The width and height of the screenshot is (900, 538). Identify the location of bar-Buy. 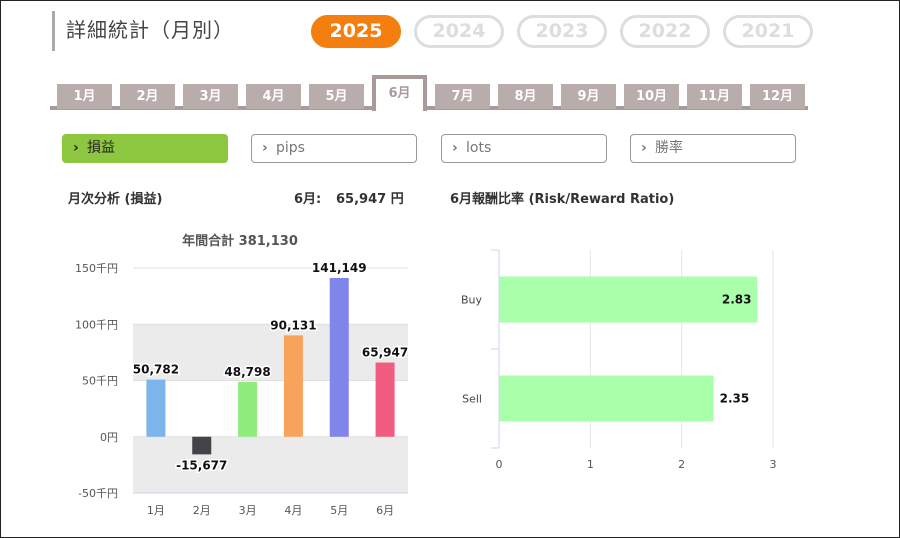
(628, 299).